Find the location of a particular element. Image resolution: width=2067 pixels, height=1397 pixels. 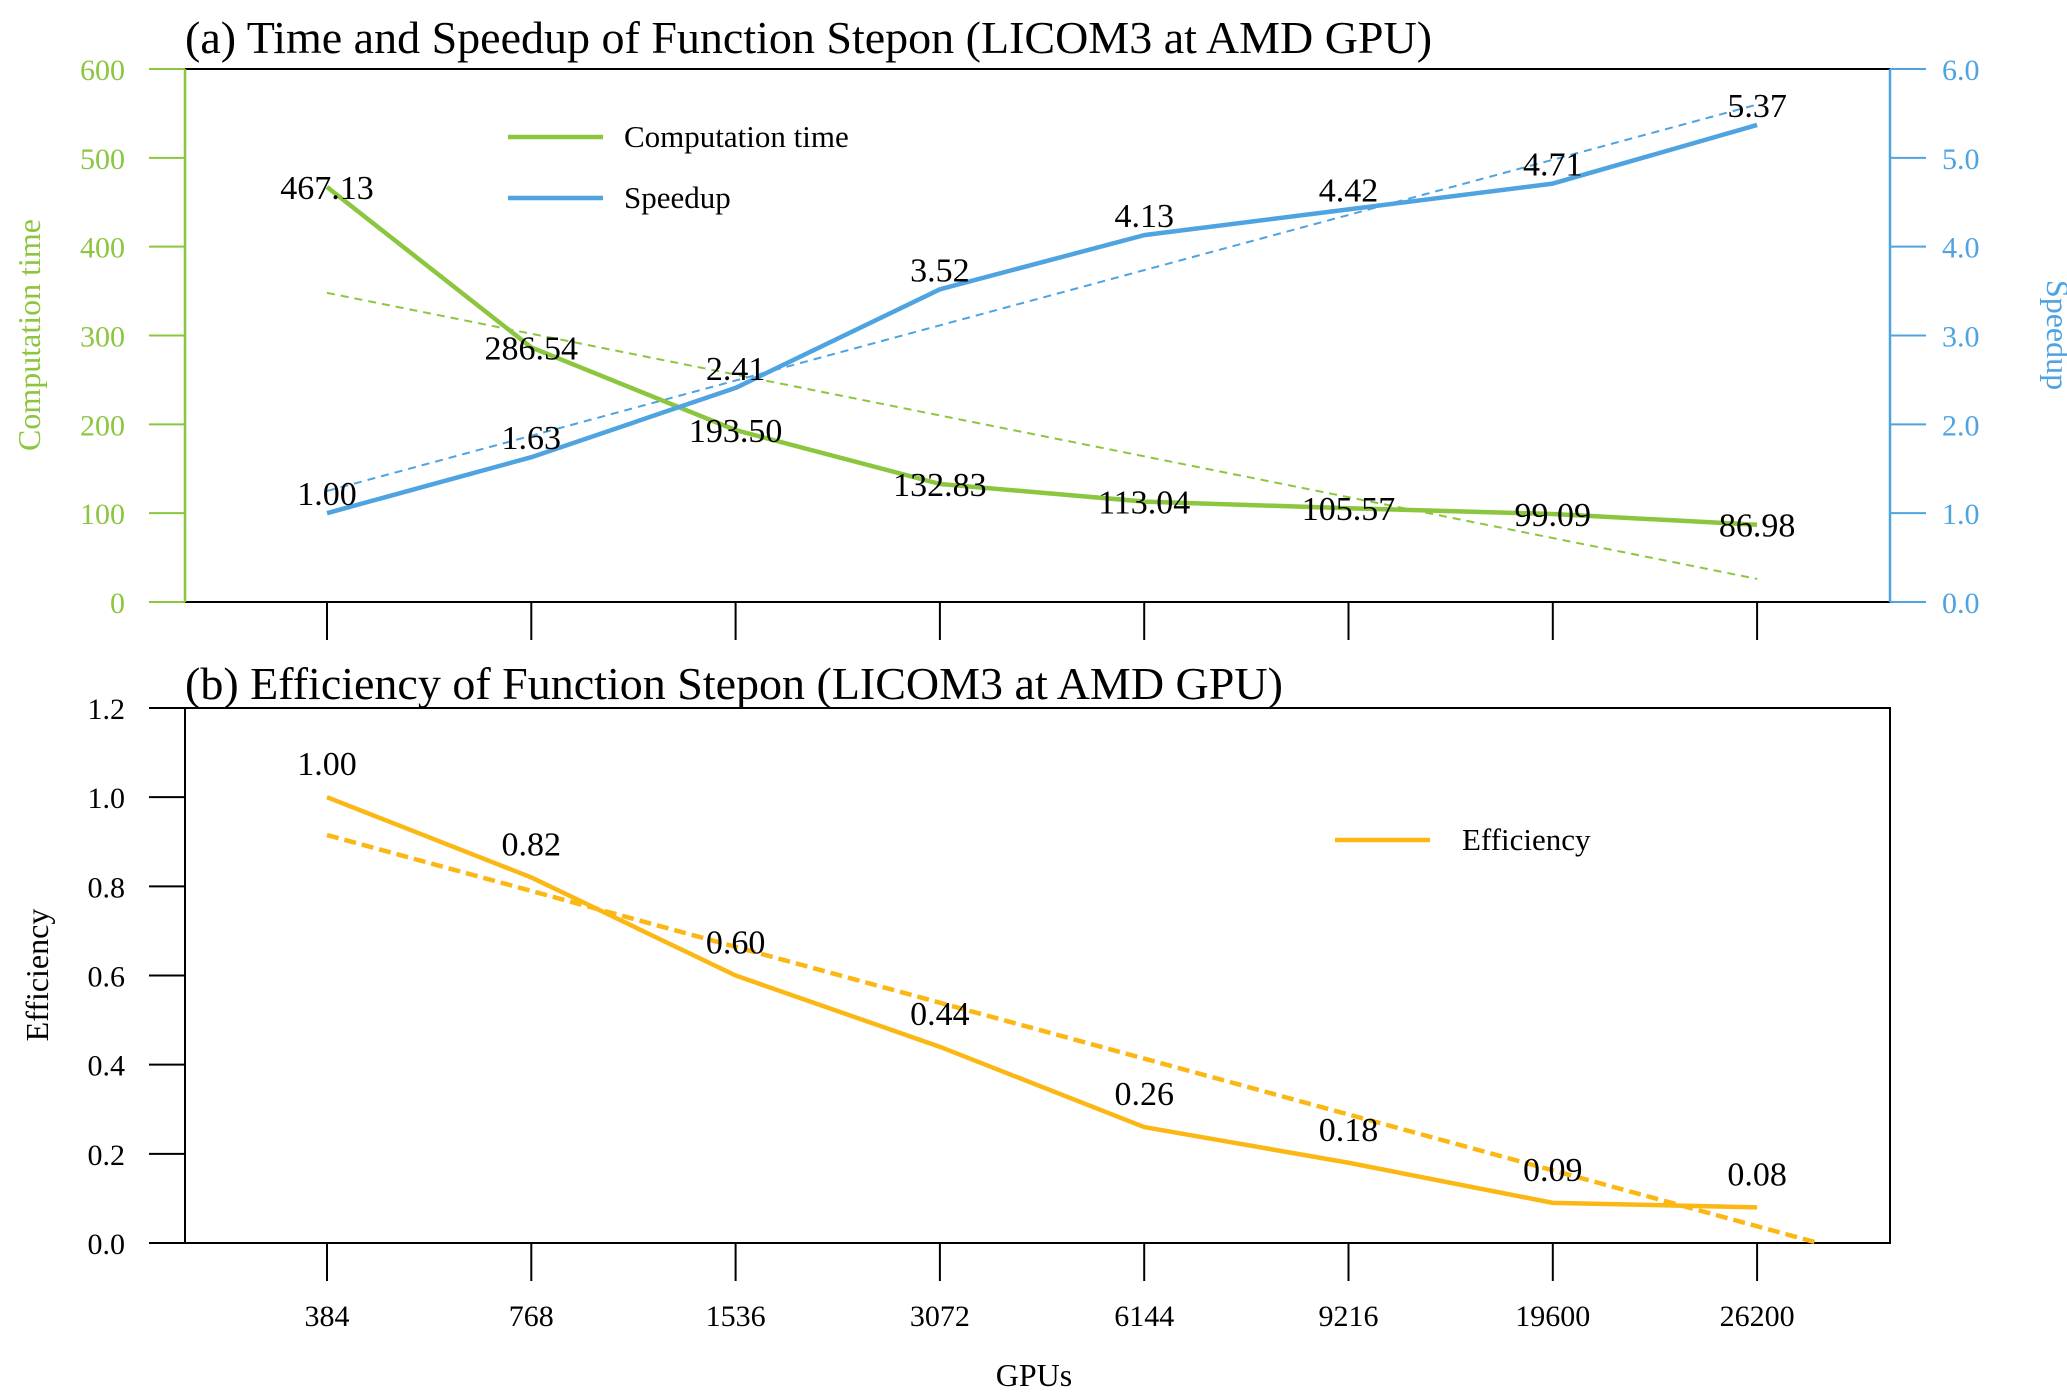

right-tick-label: 6.0 is located at coordinates (1961, 70).